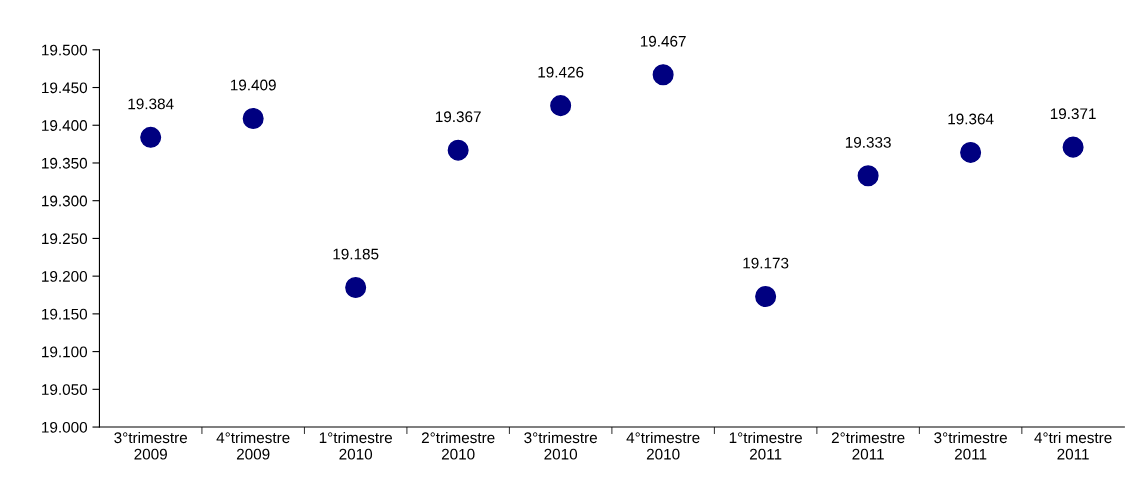 Image resolution: width=1130 pixels, height=503 pixels. I want to click on y-tick-label: 19.100, so click(65, 352).